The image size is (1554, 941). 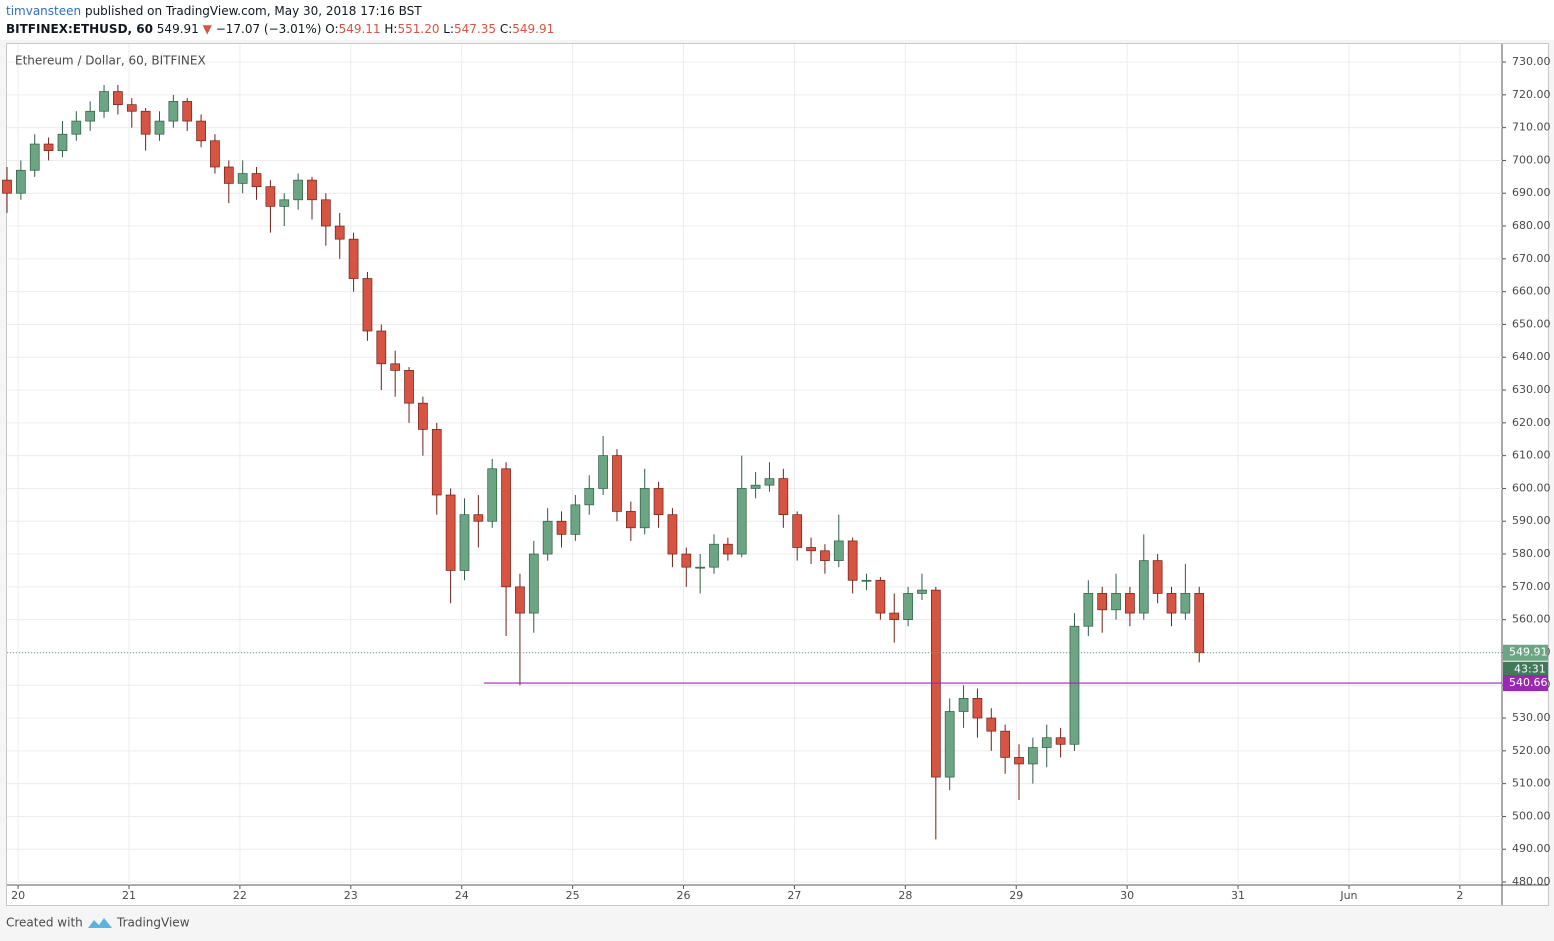 What do you see at coordinates (44, 923) in the screenshot?
I see `created-with: Created with` at bounding box center [44, 923].